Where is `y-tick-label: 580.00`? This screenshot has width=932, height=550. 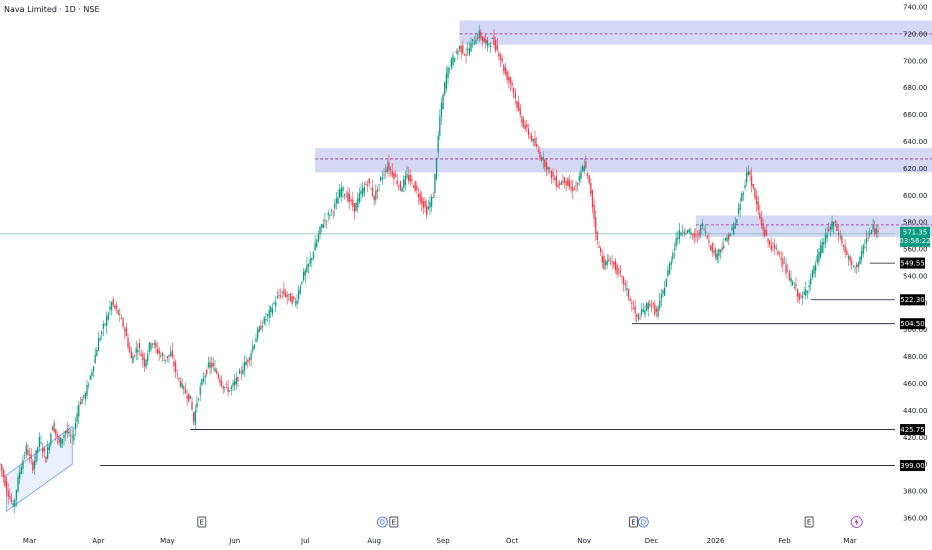
y-tick-label: 580.00 is located at coordinates (915, 223).